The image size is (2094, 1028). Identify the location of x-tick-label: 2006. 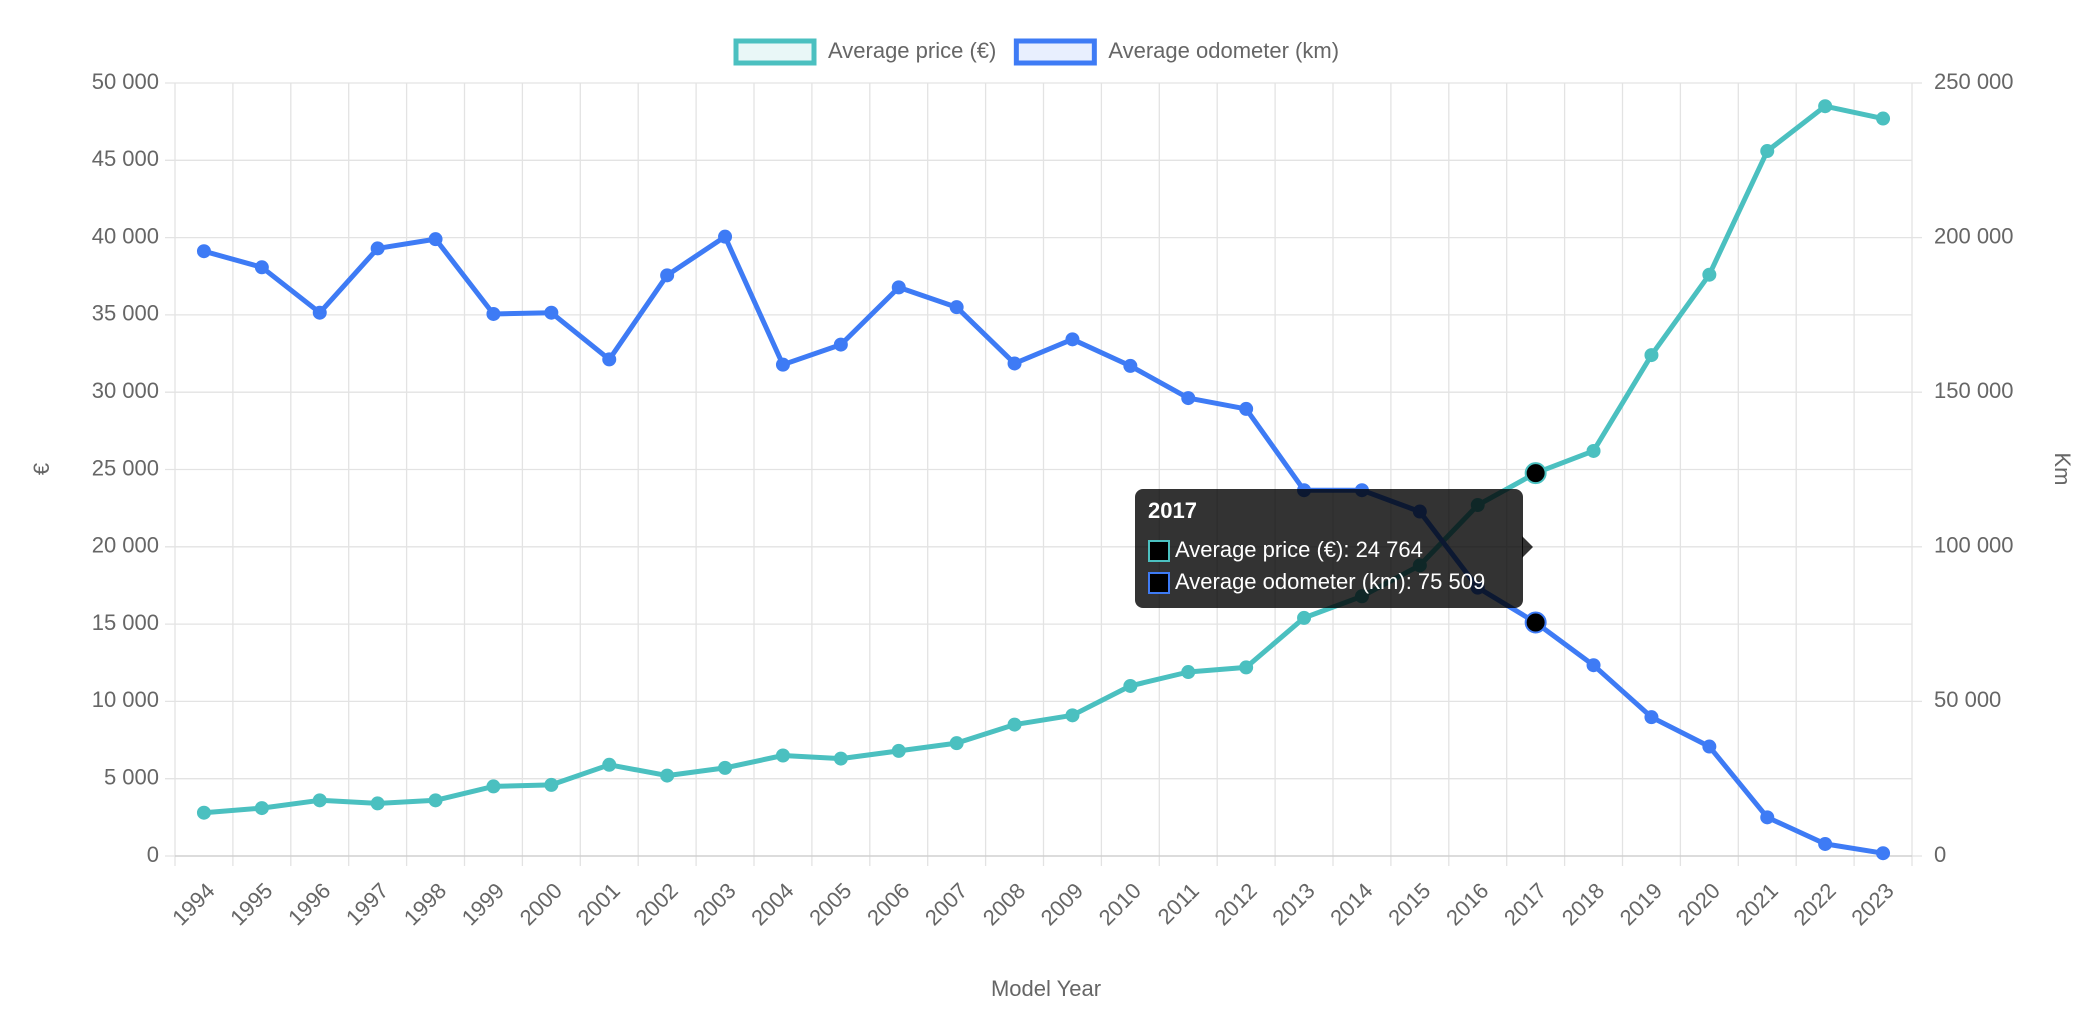
(888, 904).